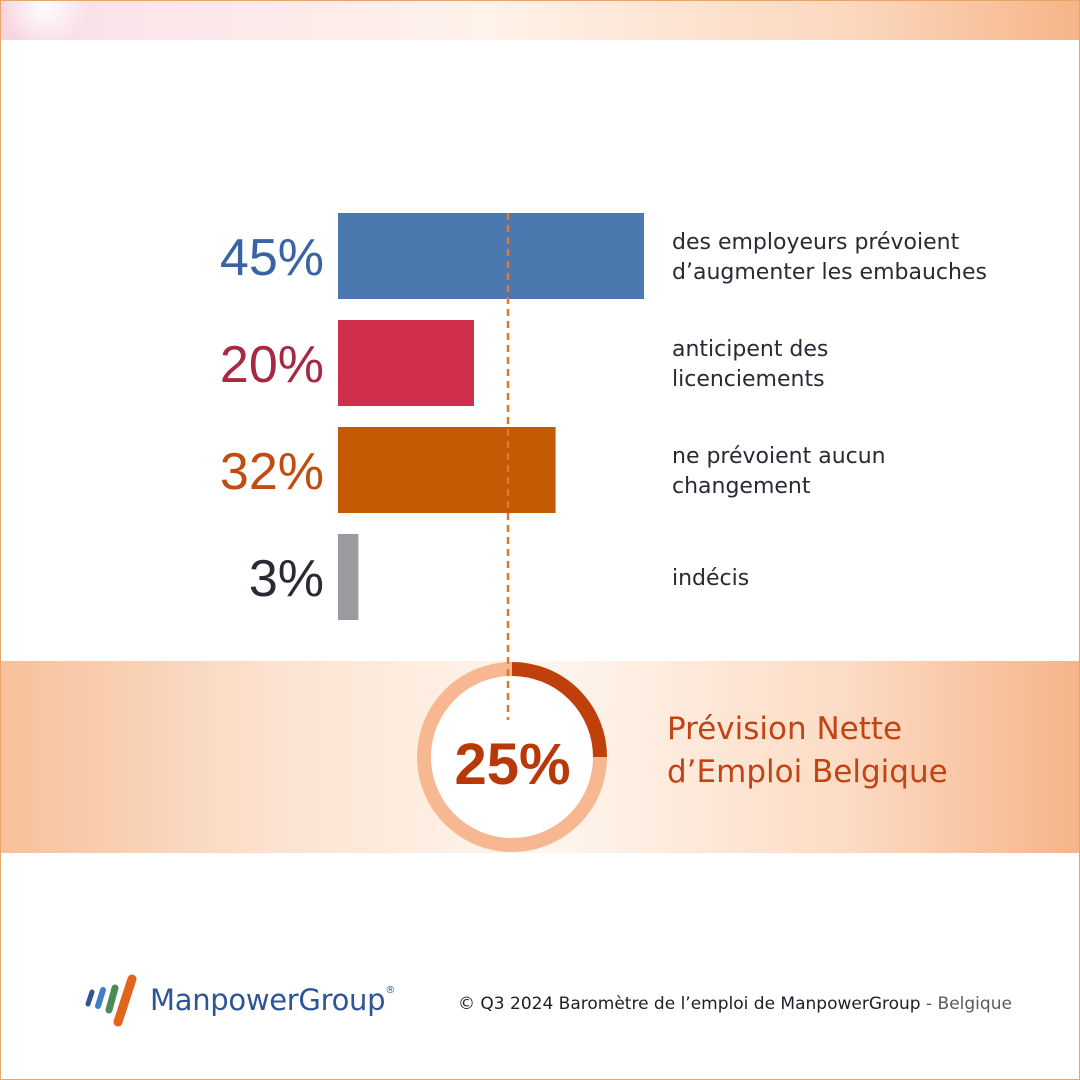  Describe the element at coordinates (779, 471) in the screenshot. I see `bar-category-label: ne prévoient aucun changement` at that location.